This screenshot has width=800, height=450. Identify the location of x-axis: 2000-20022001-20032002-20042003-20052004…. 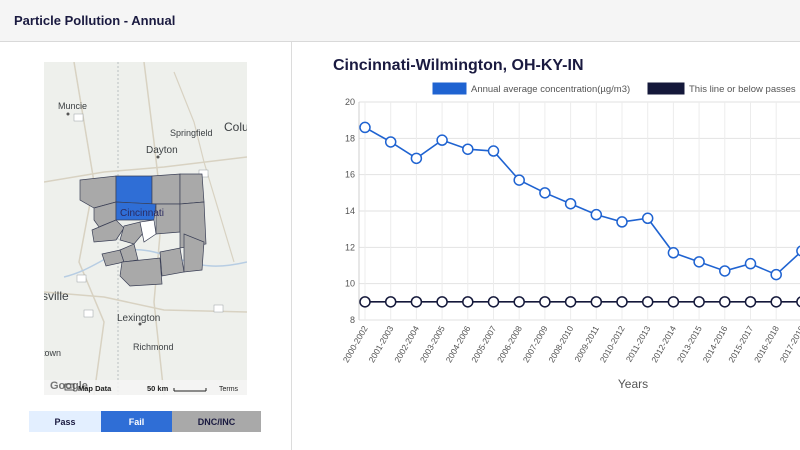
(570, 344).